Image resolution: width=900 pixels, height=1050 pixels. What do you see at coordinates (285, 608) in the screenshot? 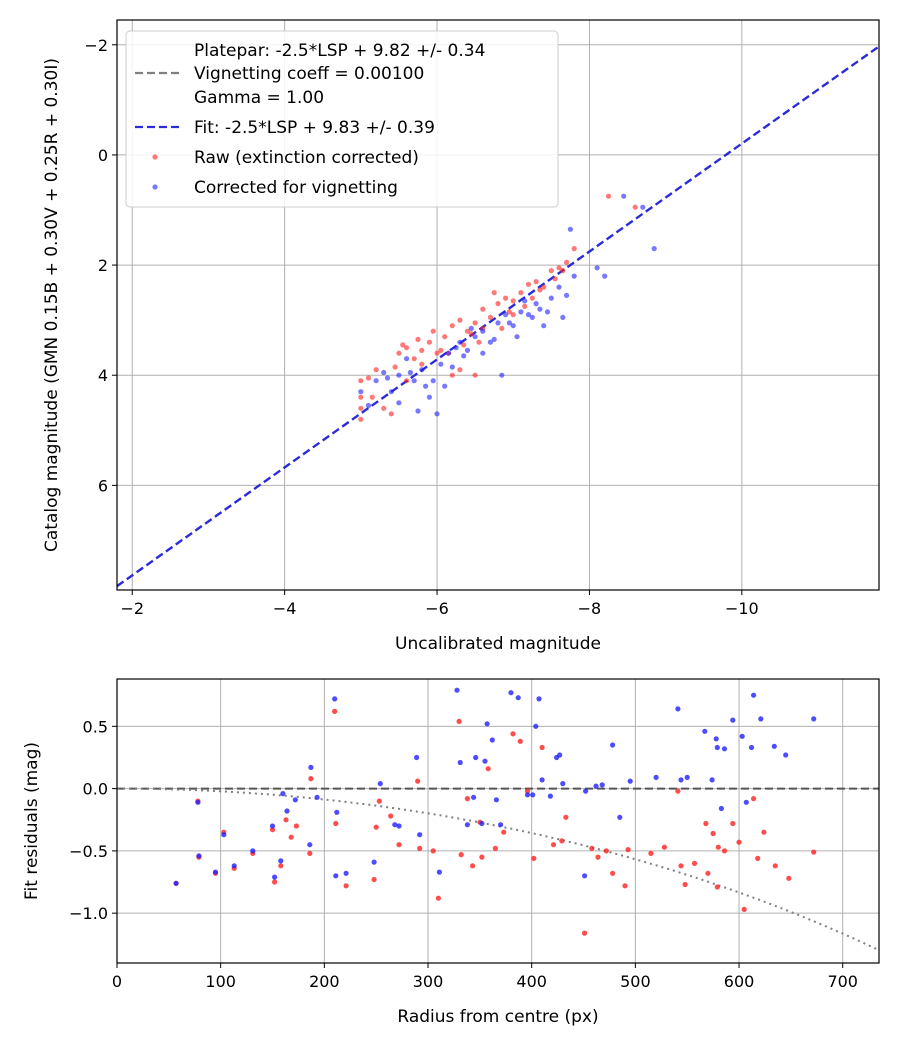
I see `x-tick-label-4: −4` at bounding box center [285, 608].